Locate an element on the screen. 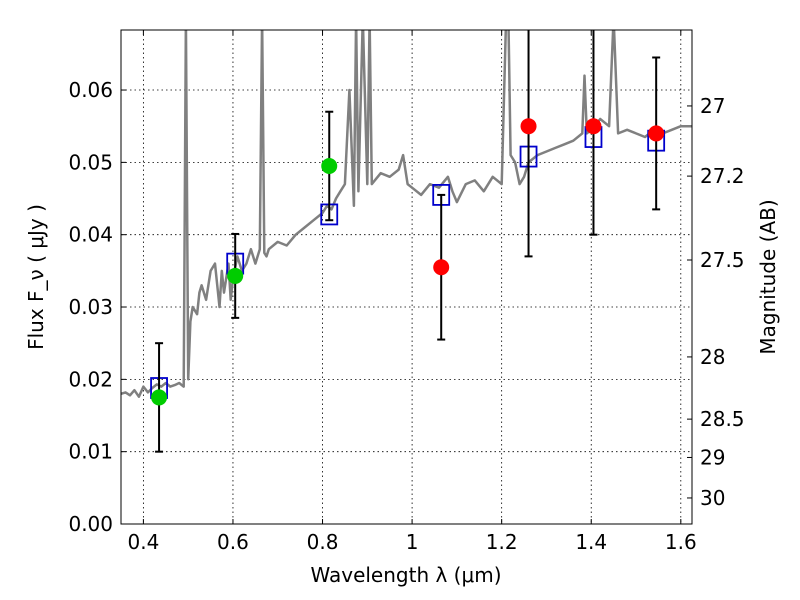  y-axis-title-right: Magnitude (AB) is located at coordinates (768, 276).